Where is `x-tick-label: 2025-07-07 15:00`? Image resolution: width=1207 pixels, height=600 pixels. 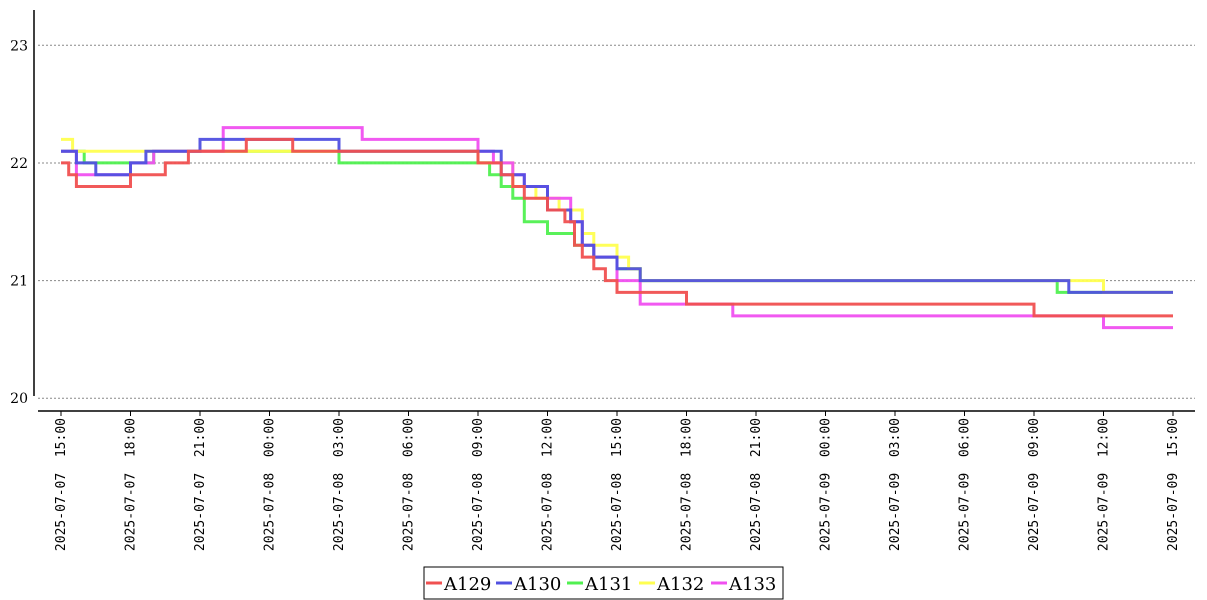
x-tick-label: 2025-07-07 15:00 is located at coordinates (61, 484).